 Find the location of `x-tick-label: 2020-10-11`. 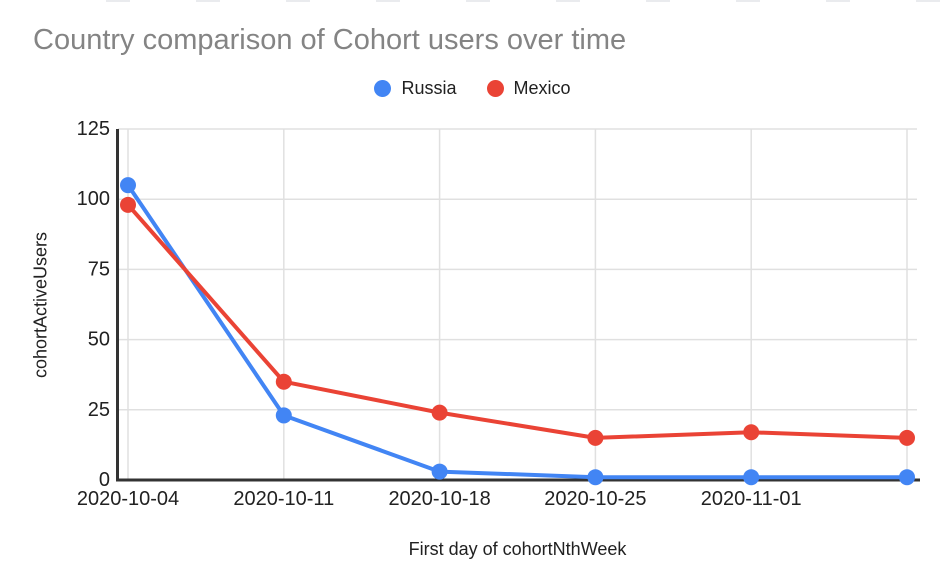

x-tick-label: 2020-10-11 is located at coordinates (283, 499).